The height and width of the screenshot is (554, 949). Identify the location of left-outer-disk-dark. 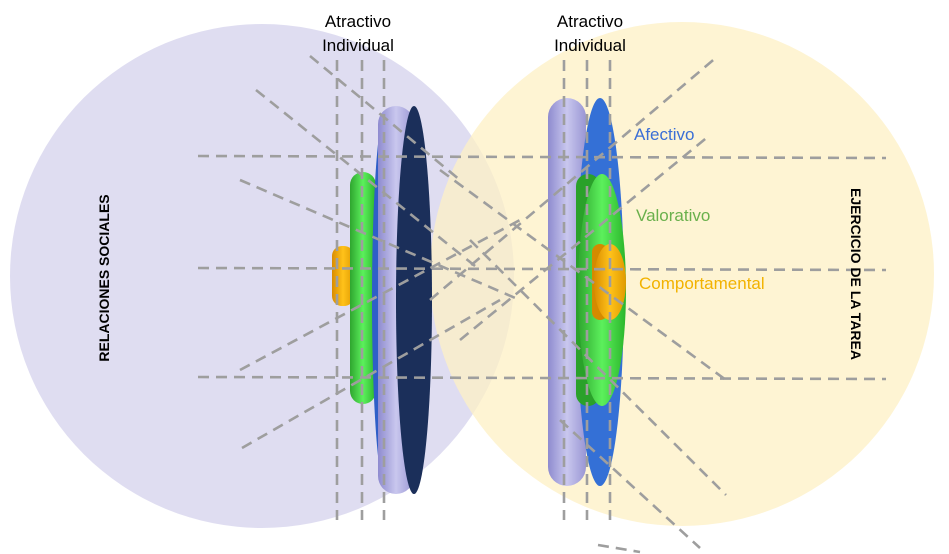
(414, 300).